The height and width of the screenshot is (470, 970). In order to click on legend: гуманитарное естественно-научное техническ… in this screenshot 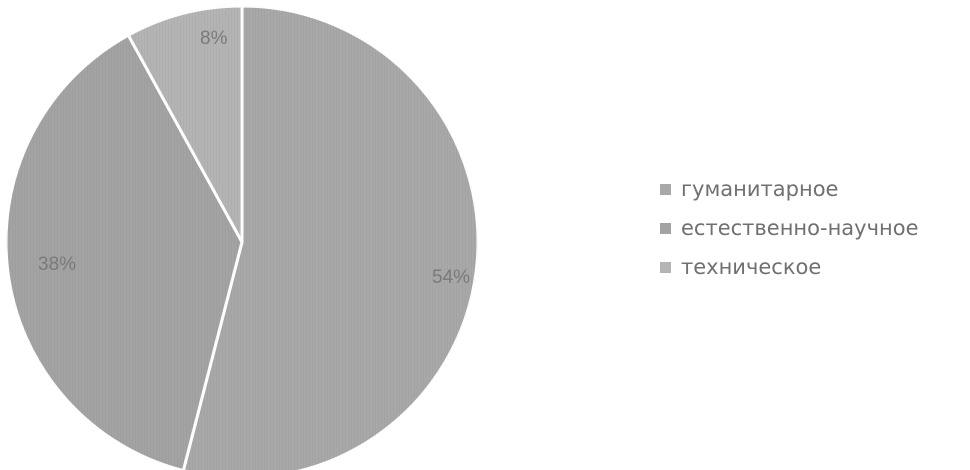, I will do `click(789, 232)`.